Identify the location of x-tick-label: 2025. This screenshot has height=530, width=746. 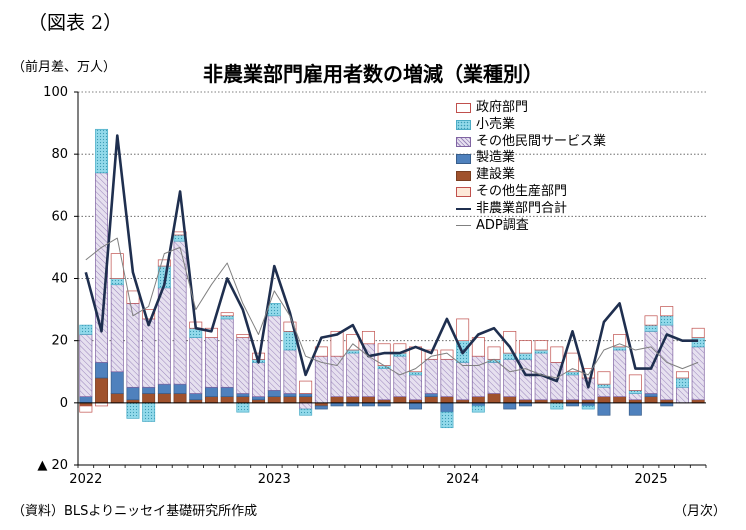
(651, 479).